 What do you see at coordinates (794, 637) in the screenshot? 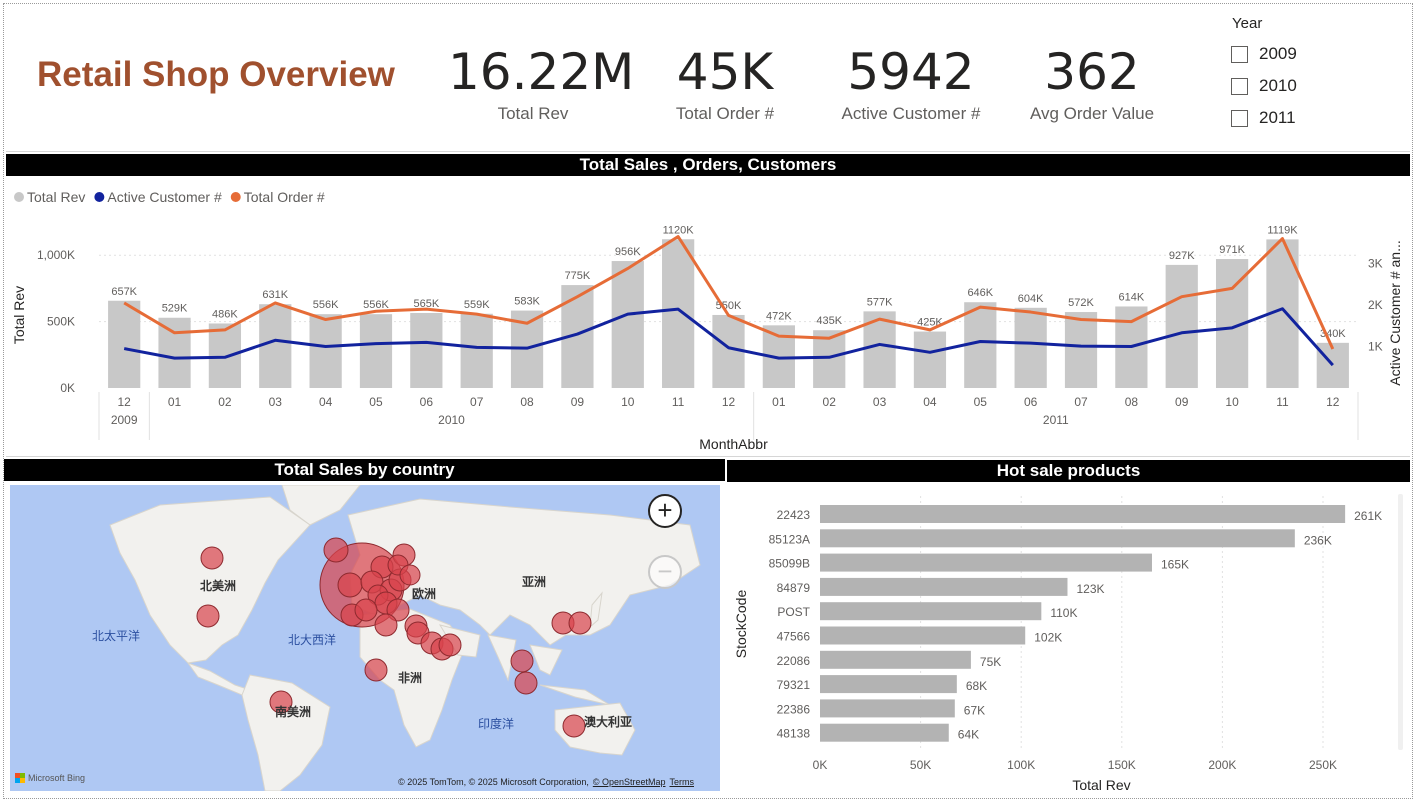
I see `product-code: 47566` at bounding box center [794, 637].